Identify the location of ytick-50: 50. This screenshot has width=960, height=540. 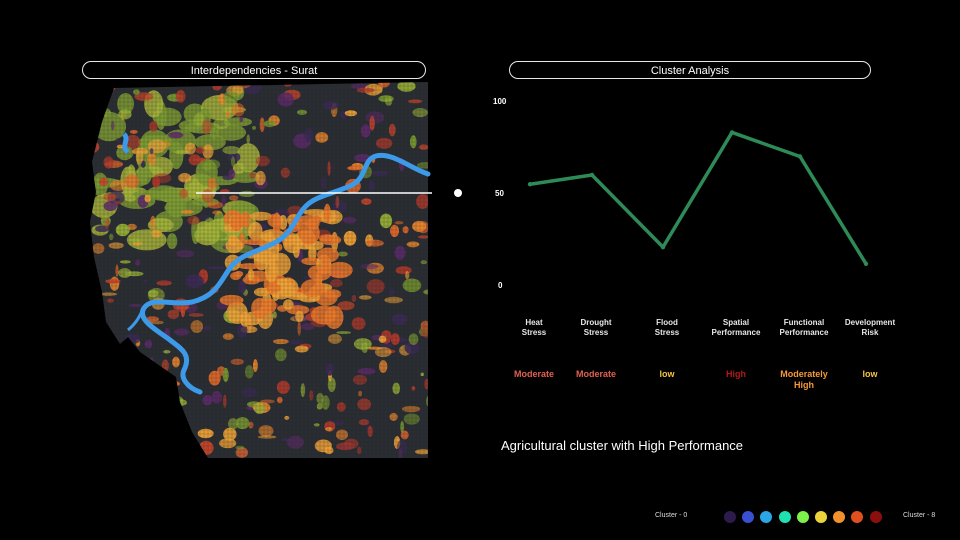
(499, 193).